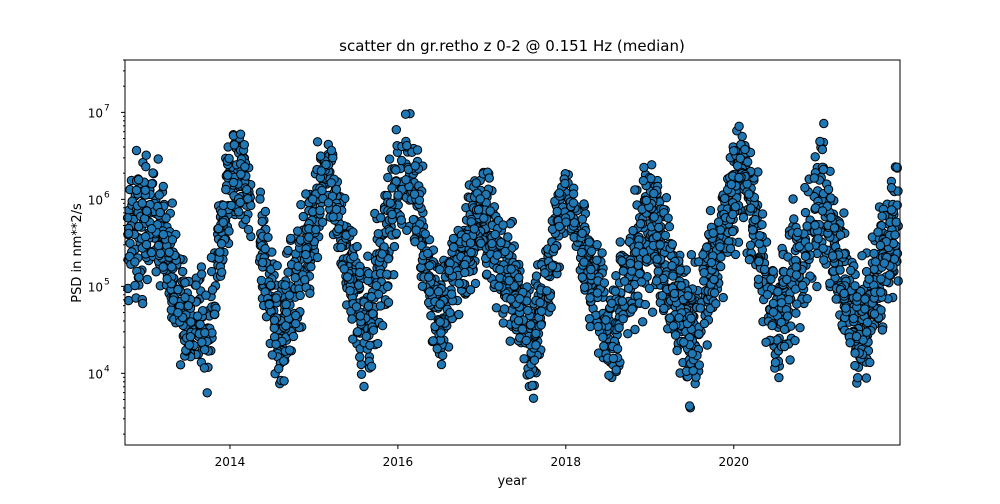 The width and height of the screenshot is (1000, 504). What do you see at coordinates (95, 200) in the screenshot?
I see `y-tick-label: 10` at bounding box center [95, 200].